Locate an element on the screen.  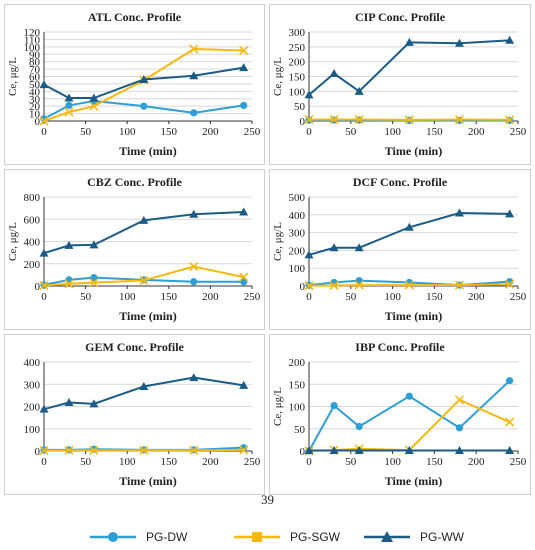
y-tick-label: 50 is located at coordinates (300, 107).